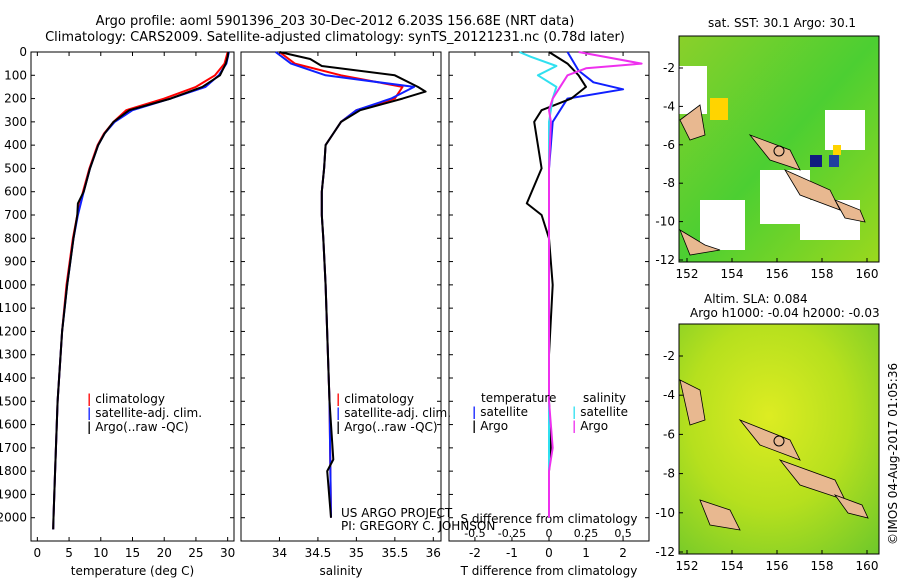 This screenshot has height=580, width=900. What do you see at coordinates (669, 68) in the screenshot?
I see `sst-map-y-tick-label: -2` at bounding box center [669, 68].